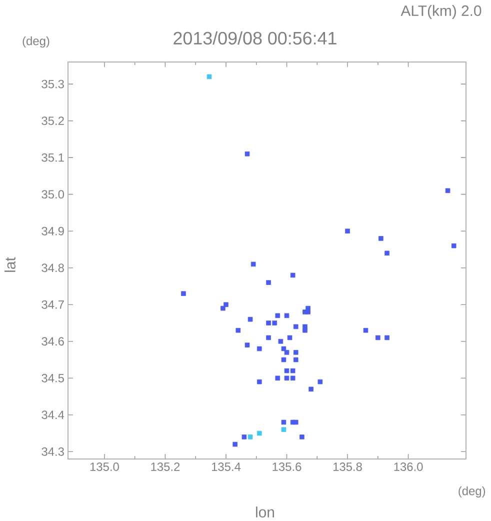 The width and height of the screenshot is (491, 521). Describe the element at coordinates (226, 466) in the screenshot. I see `x-tick-label: 135.4` at that location.